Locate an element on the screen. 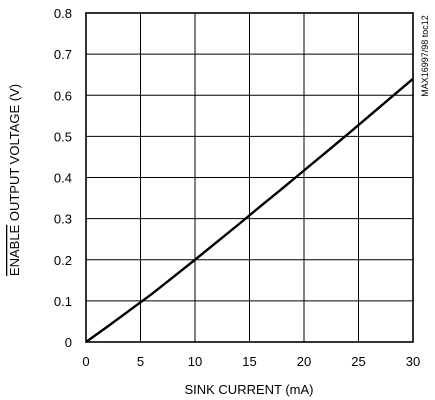  y-axis-label: ENABLE OUTPUT VOLTAGE (V) is located at coordinates (14, 180).